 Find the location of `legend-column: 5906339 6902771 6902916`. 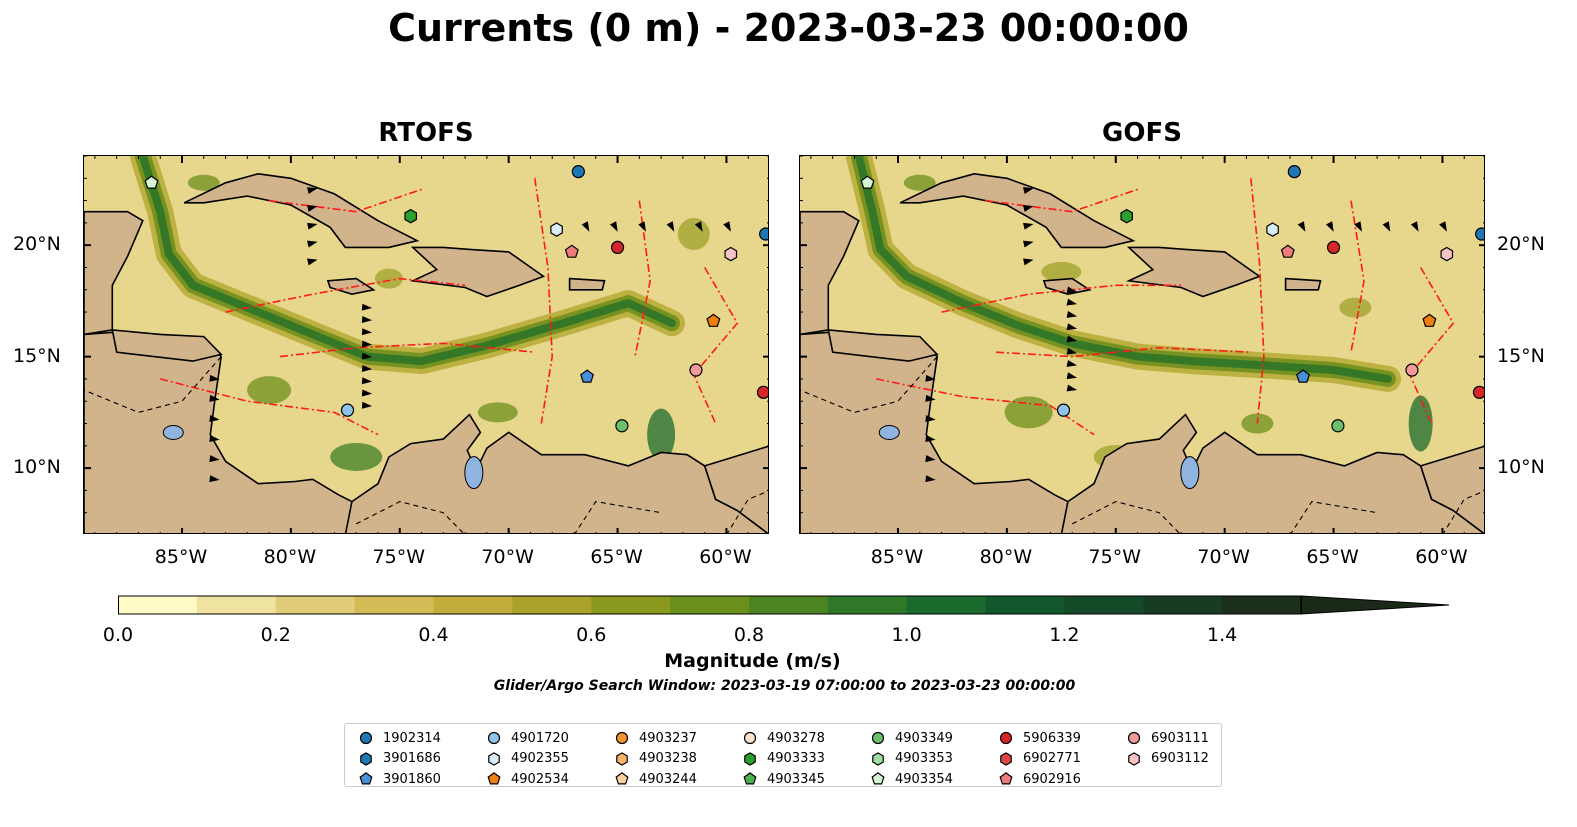

legend-column: 5906339 6902771 6902916 is located at coordinates (1040, 759).